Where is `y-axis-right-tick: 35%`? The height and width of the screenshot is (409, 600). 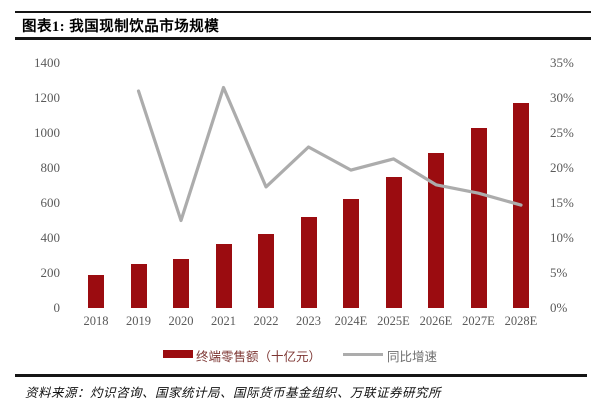
y-axis-right-tick: 35% is located at coordinates (562, 62).